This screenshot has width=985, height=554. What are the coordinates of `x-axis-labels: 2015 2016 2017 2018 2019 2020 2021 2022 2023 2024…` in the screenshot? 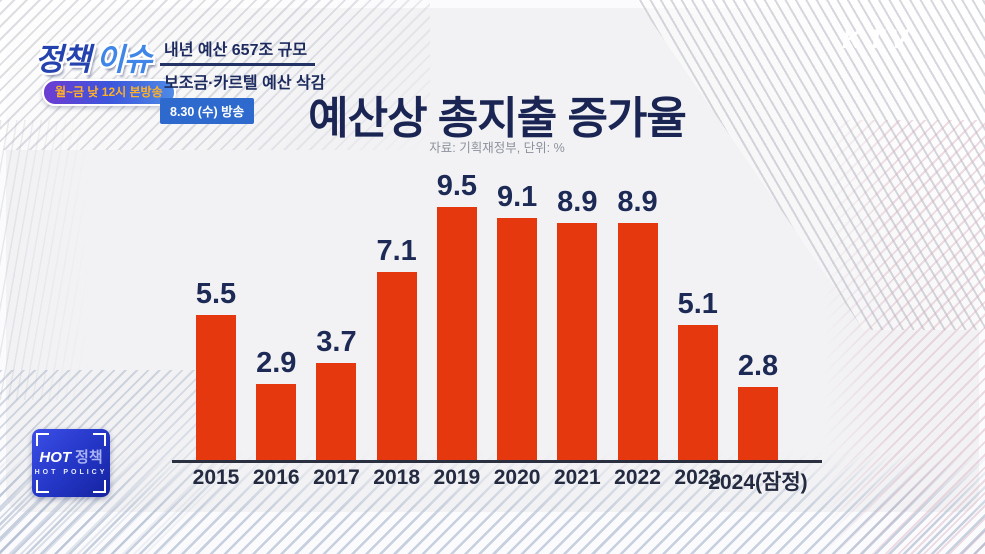 It's located at (500, 481).